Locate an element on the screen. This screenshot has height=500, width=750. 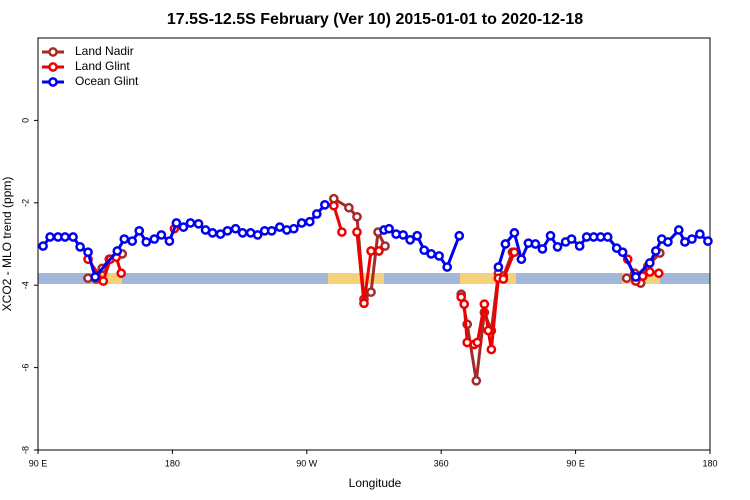
y-axis-label: XCO2 - MLO trend (ppm) is located at coordinates (7, 244).